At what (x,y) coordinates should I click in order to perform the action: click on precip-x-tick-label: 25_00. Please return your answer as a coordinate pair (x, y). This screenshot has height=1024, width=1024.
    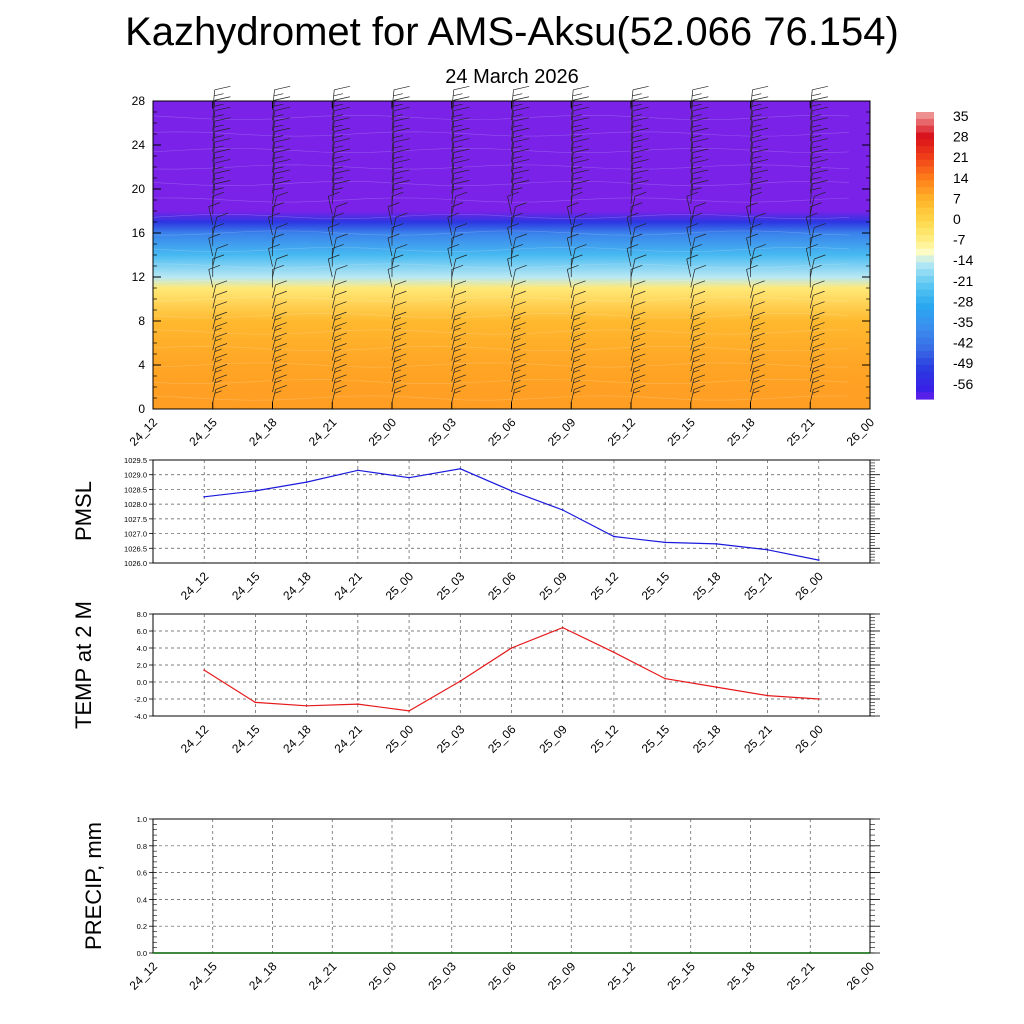
    Looking at the image, I should click on (383, 976).